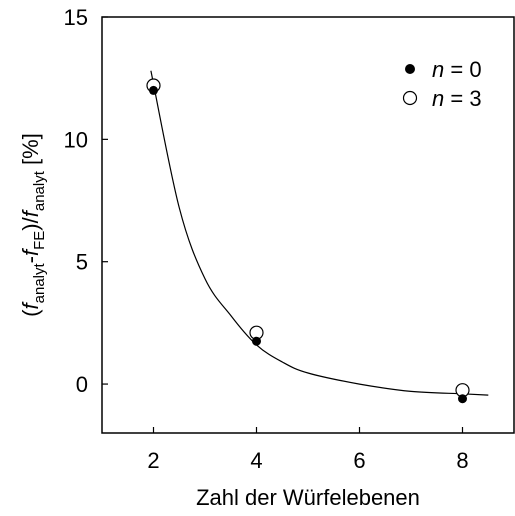  Describe the element at coordinates (153, 460) in the screenshot. I see `x-tick-label: 2` at that location.